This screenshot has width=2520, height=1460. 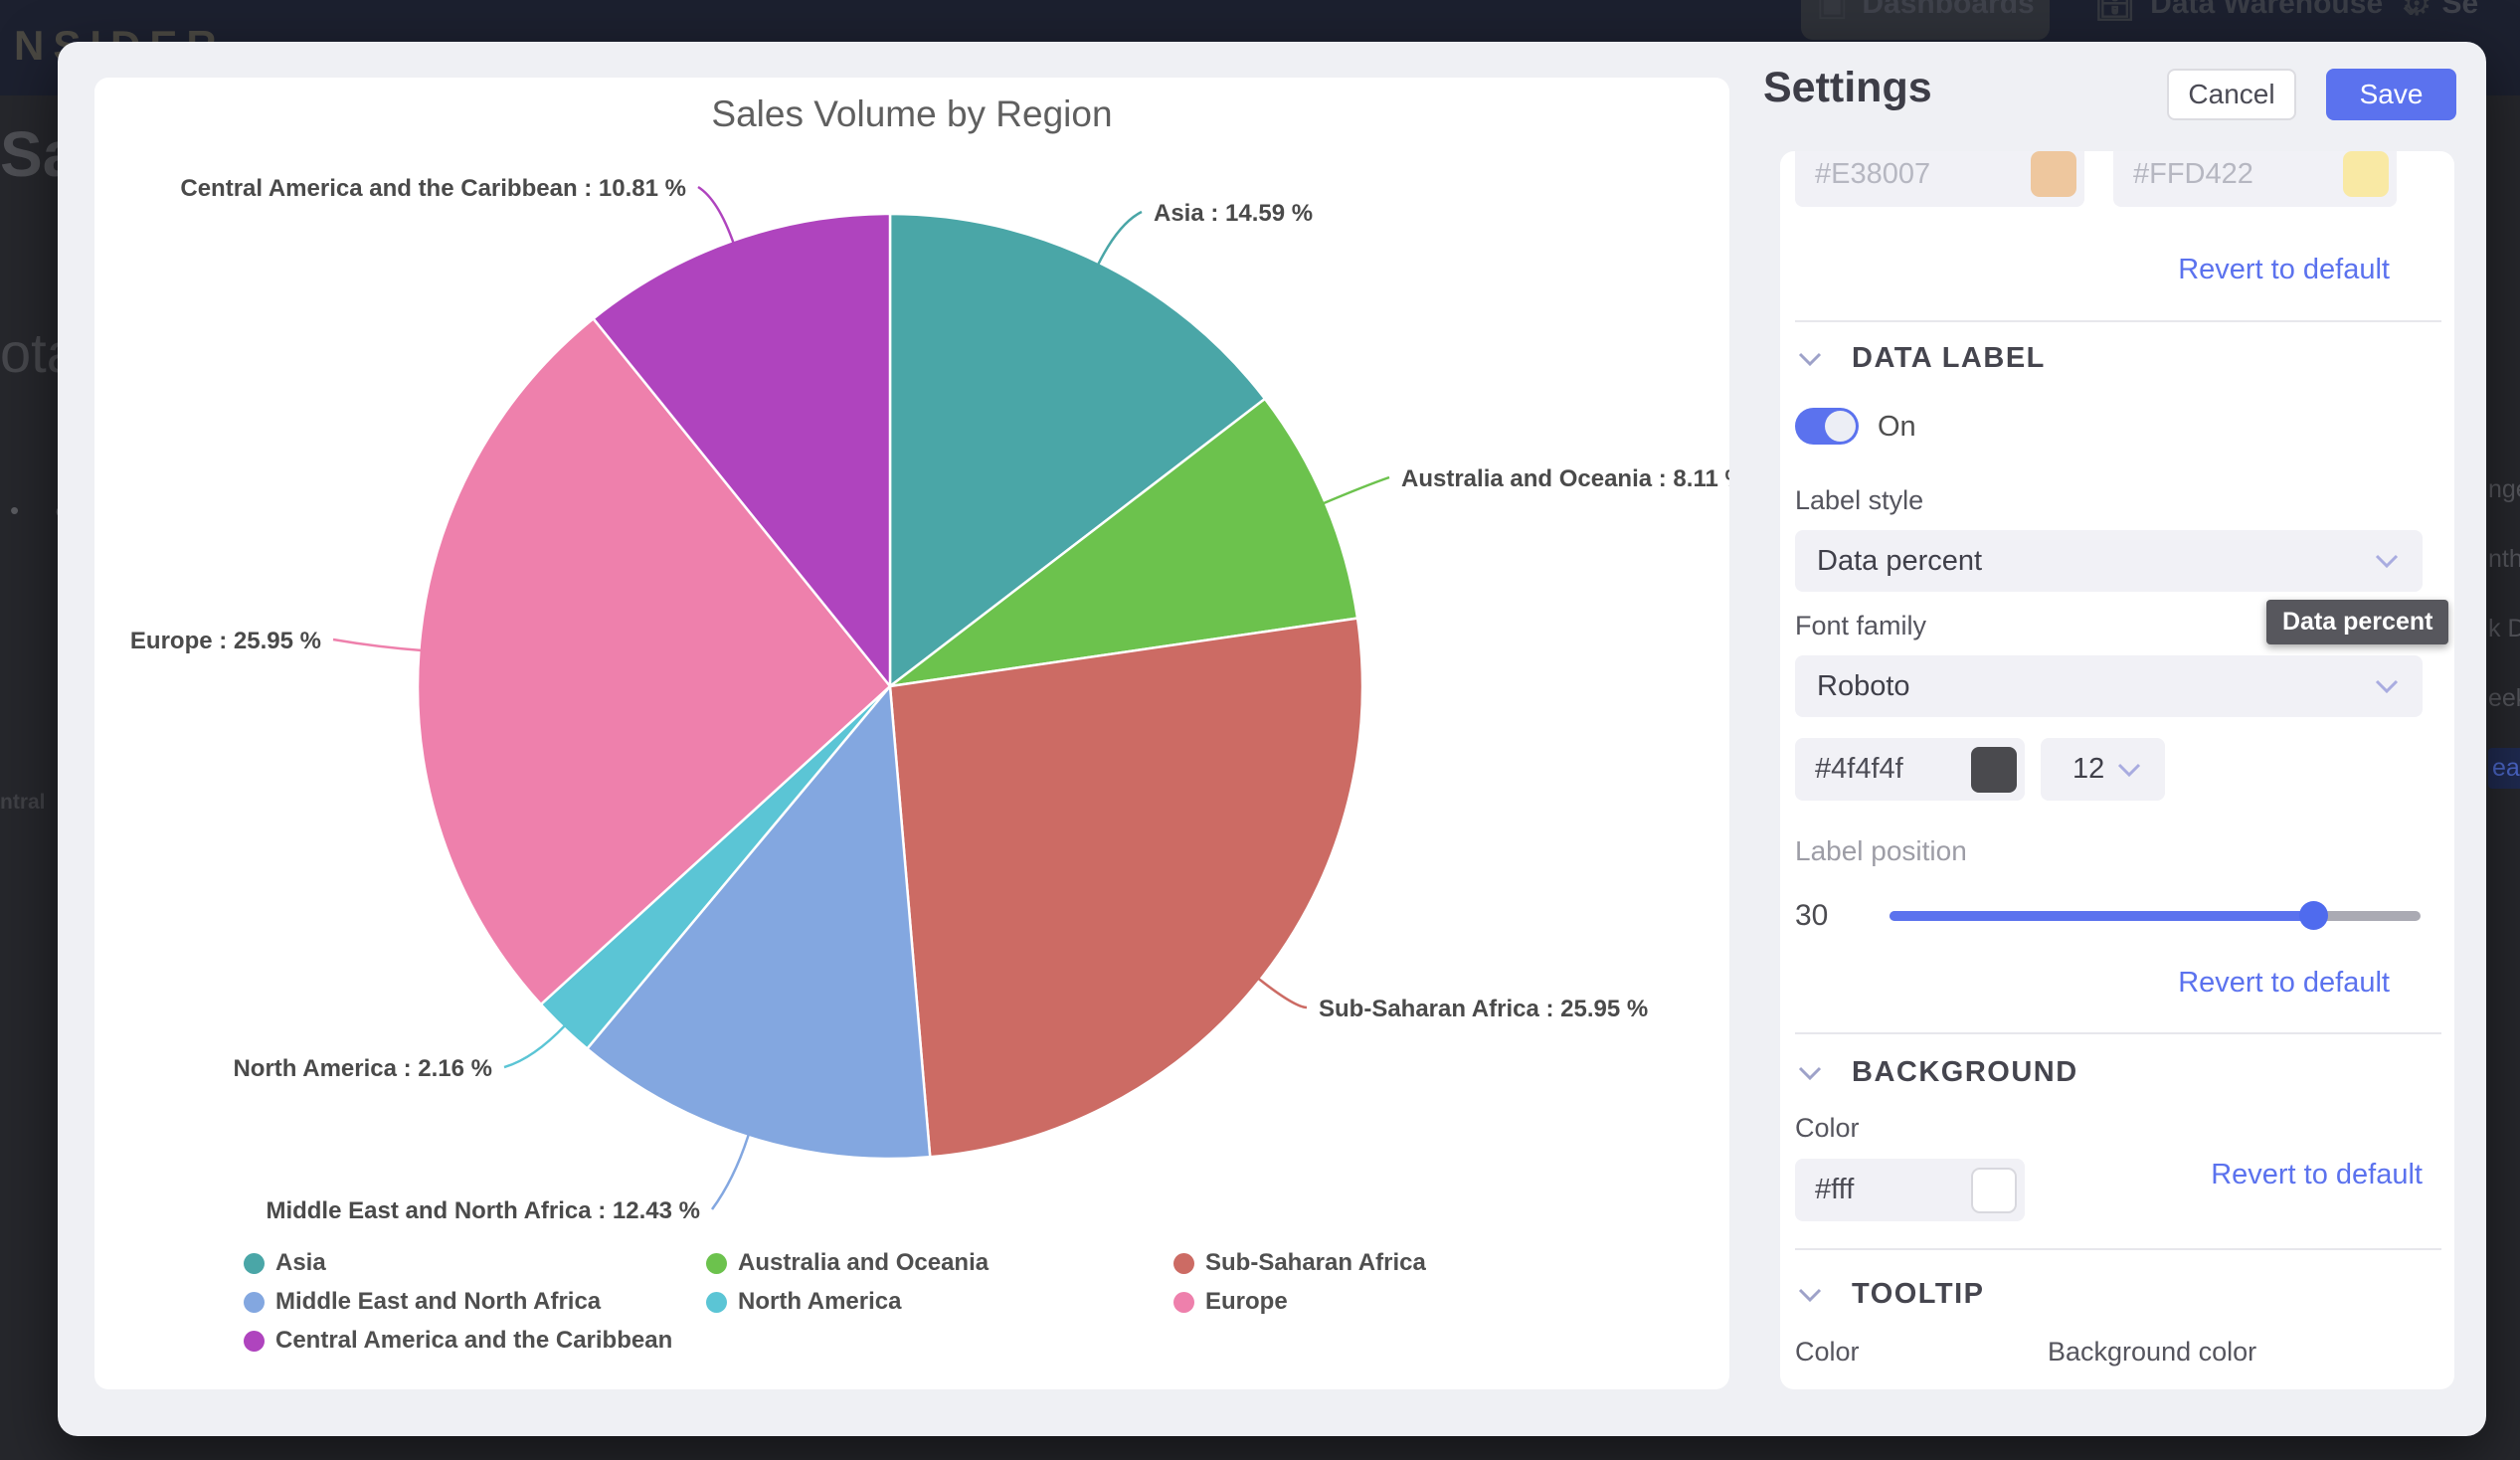 What do you see at coordinates (1847, 87) in the screenshot?
I see `settings-title: Settings` at bounding box center [1847, 87].